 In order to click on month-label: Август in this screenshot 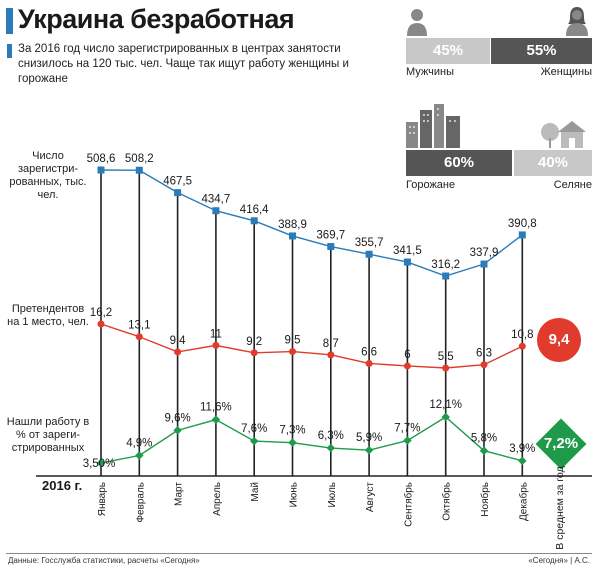, I will do `click(370, 497)`.